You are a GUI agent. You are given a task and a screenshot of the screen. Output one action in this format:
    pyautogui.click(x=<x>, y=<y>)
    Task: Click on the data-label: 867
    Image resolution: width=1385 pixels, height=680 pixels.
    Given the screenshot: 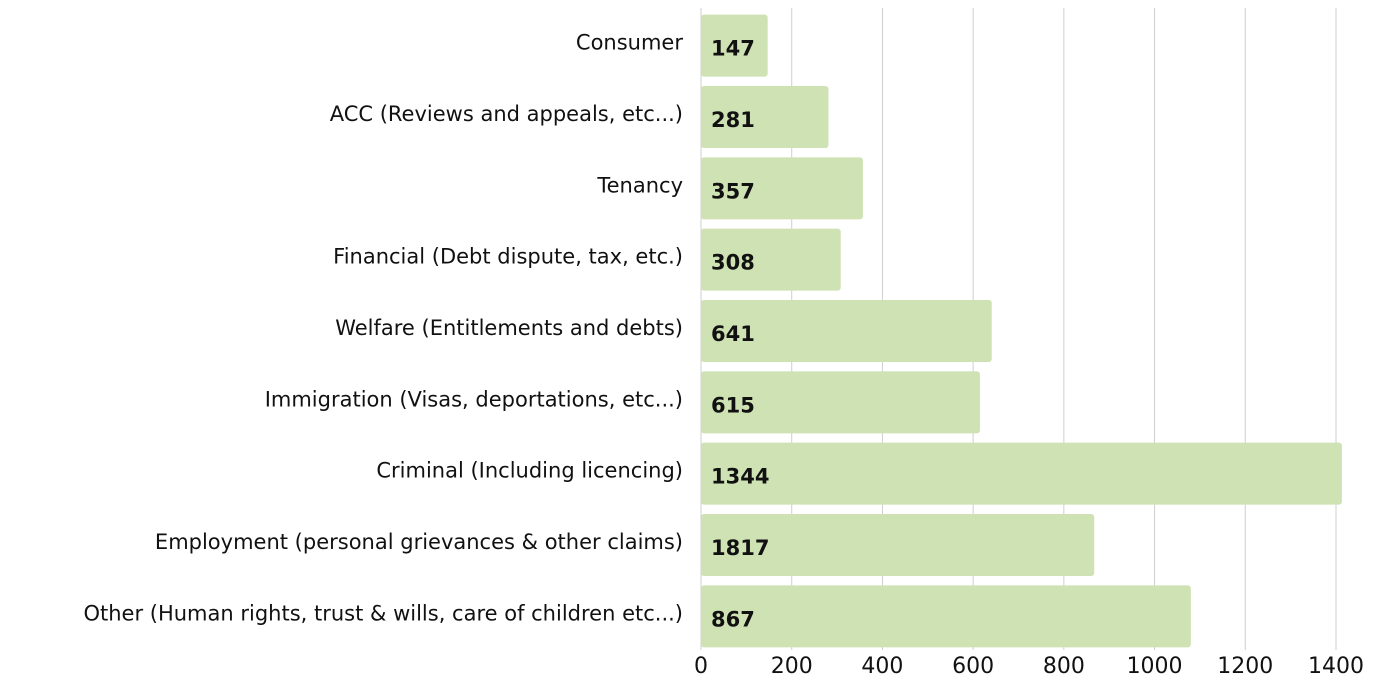 What is the action you would take?
    pyautogui.click(x=733, y=619)
    